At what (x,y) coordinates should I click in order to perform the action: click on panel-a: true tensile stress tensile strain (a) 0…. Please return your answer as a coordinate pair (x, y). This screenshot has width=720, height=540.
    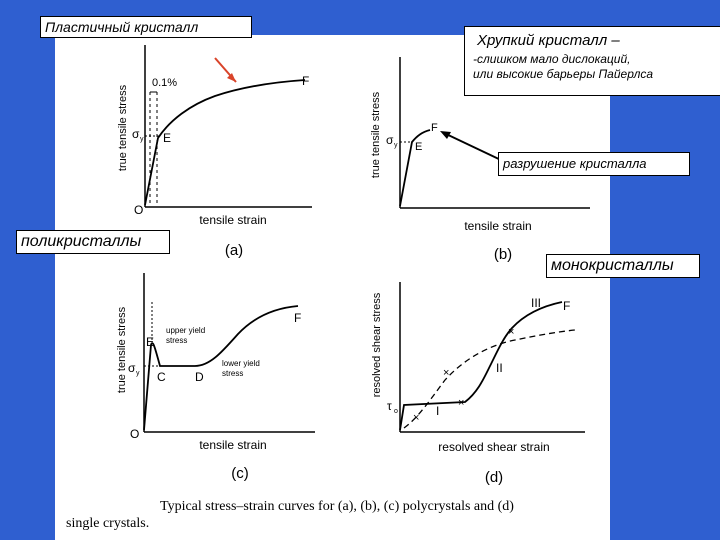
    Looking at the image, I should click on (214, 152).